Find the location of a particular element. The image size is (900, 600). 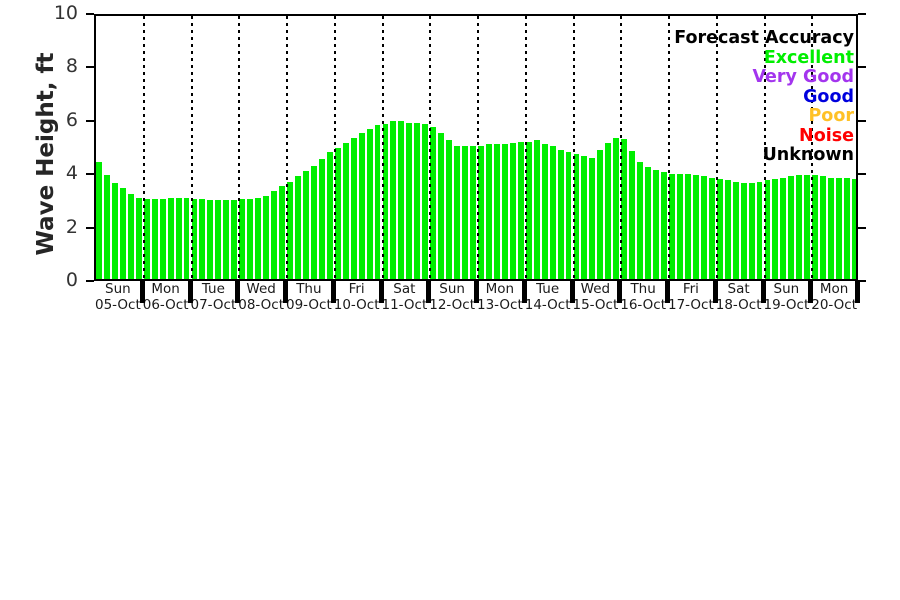

x-axis-weekday: Wed is located at coordinates (261, 289).